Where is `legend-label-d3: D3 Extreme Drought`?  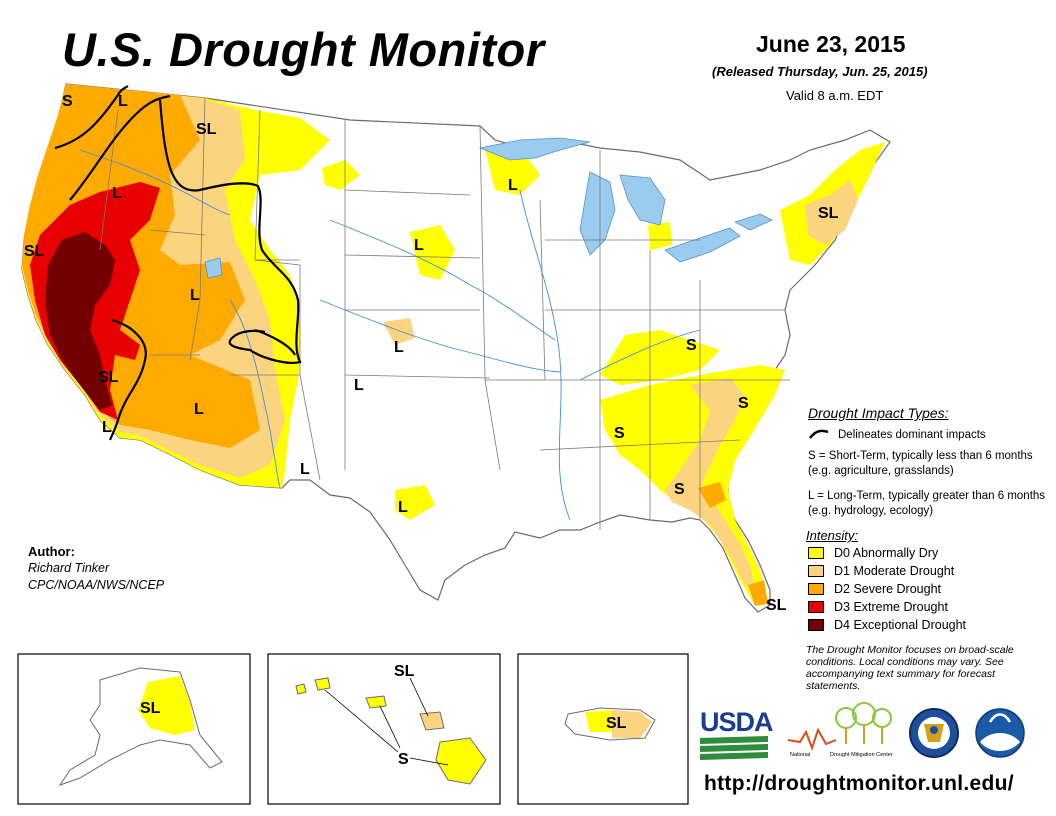 legend-label-d3: D3 Extreme Drought is located at coordinates (891, 607).